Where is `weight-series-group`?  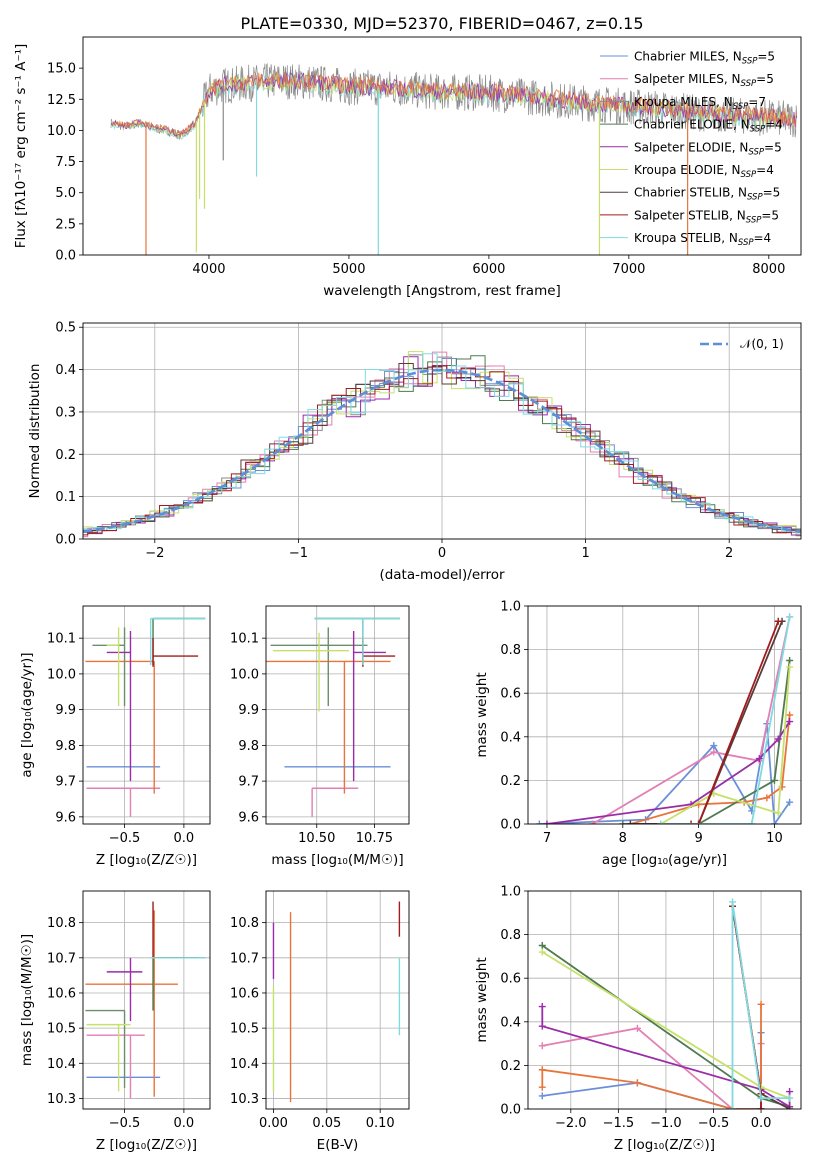 weight-series-group is located at coordinates (664, 718).